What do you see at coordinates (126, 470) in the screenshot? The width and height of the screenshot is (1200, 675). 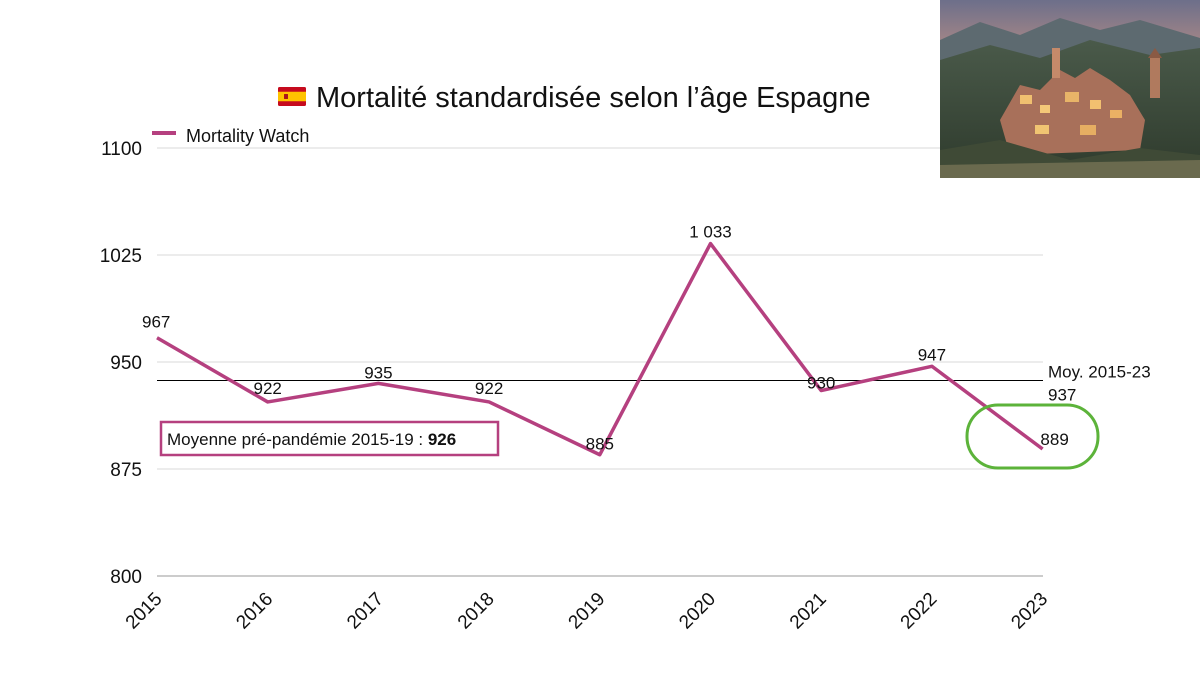 I see `y-tick-label: 875` at bounding box center [126, 470].